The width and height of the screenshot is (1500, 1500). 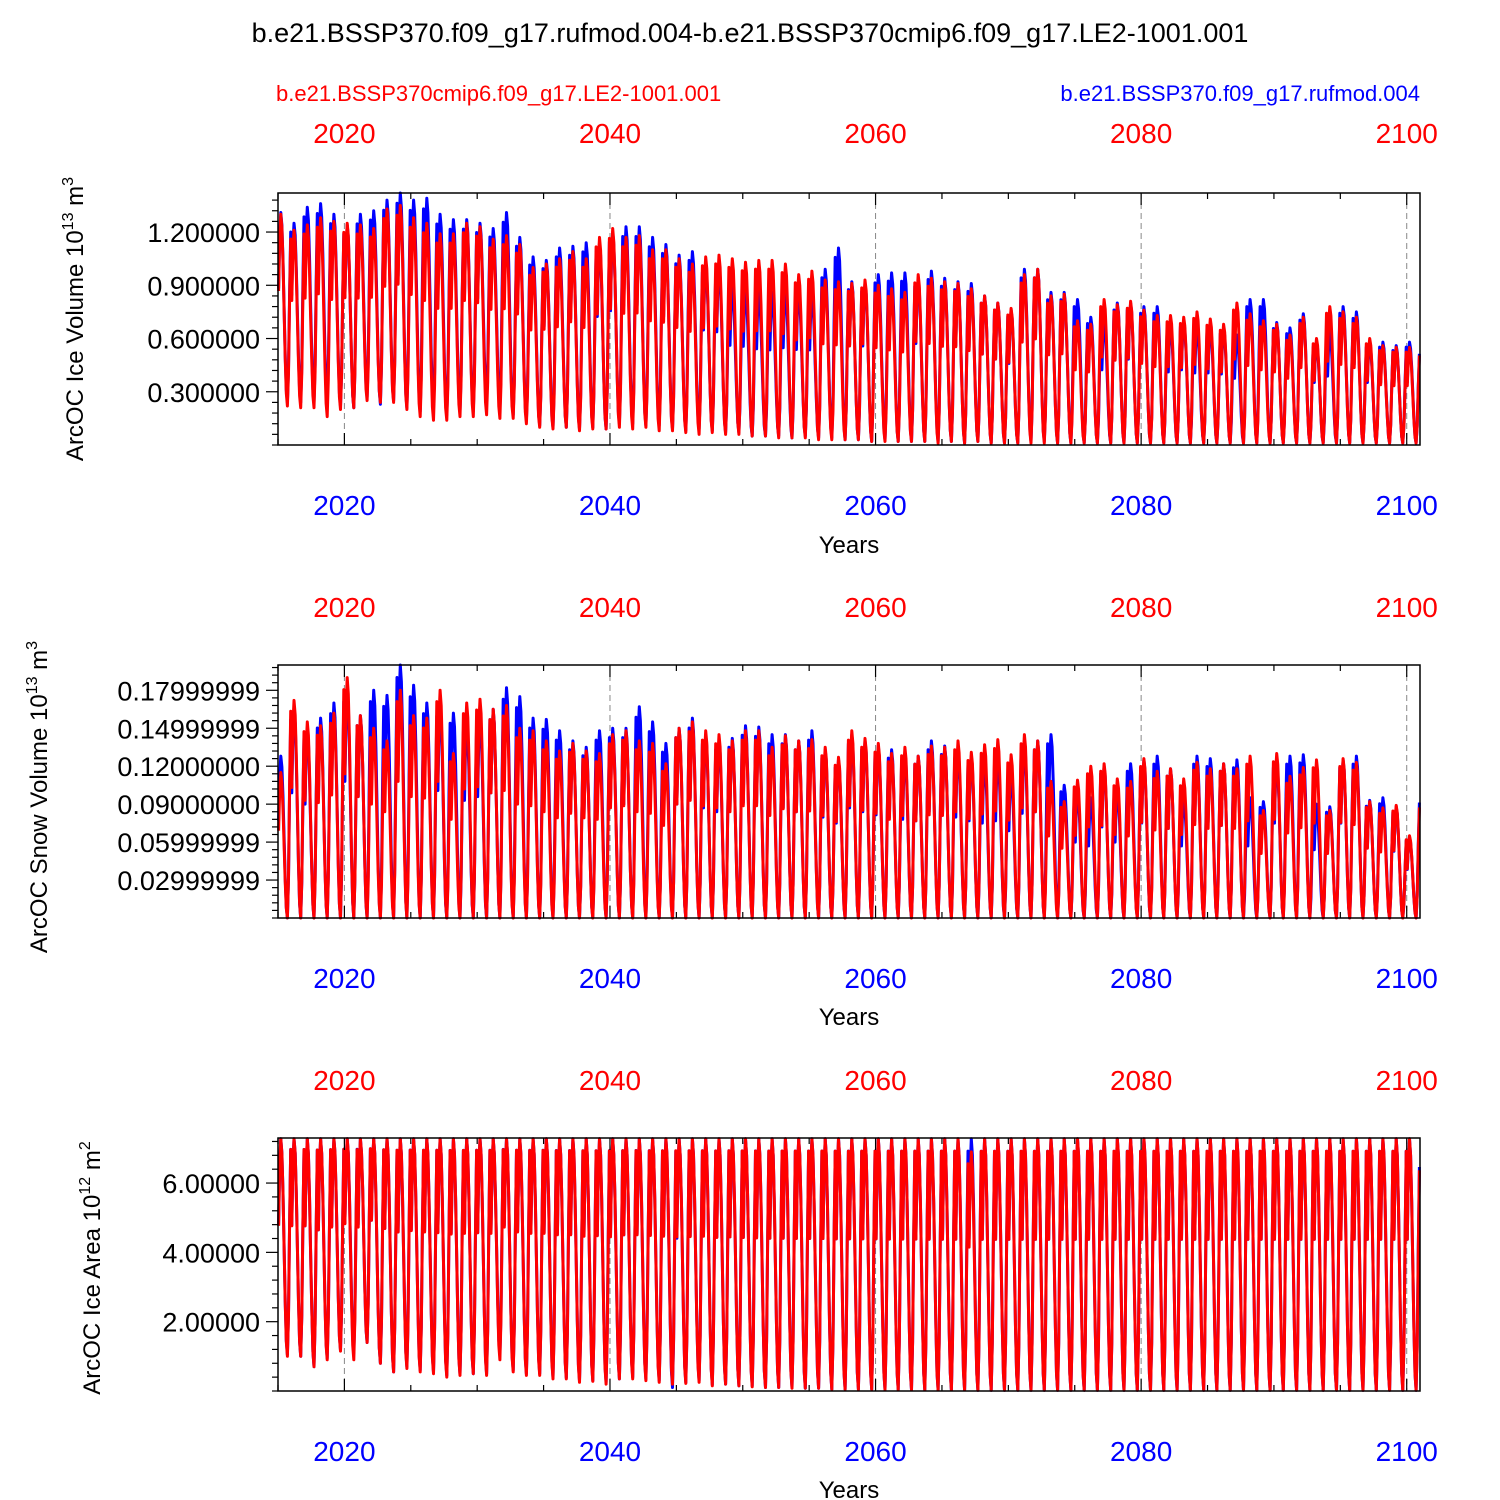 I want to click on y-axis-label-main: ArcOC Ice Area 10, so click(x=92, y=1295).